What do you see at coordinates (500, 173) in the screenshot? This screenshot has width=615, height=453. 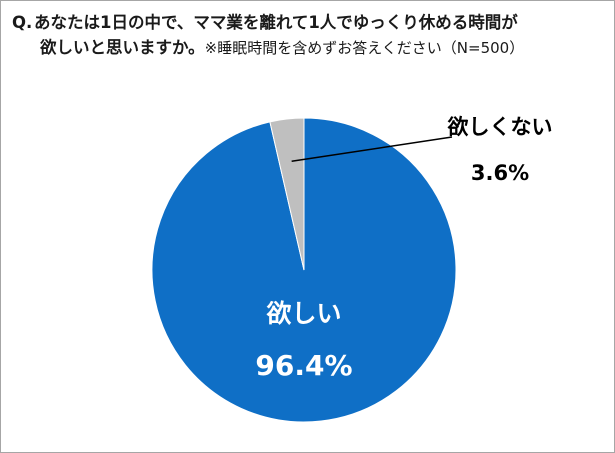 I see `slice-value-not-want: 3.6%` at bounding box center [500, 173].